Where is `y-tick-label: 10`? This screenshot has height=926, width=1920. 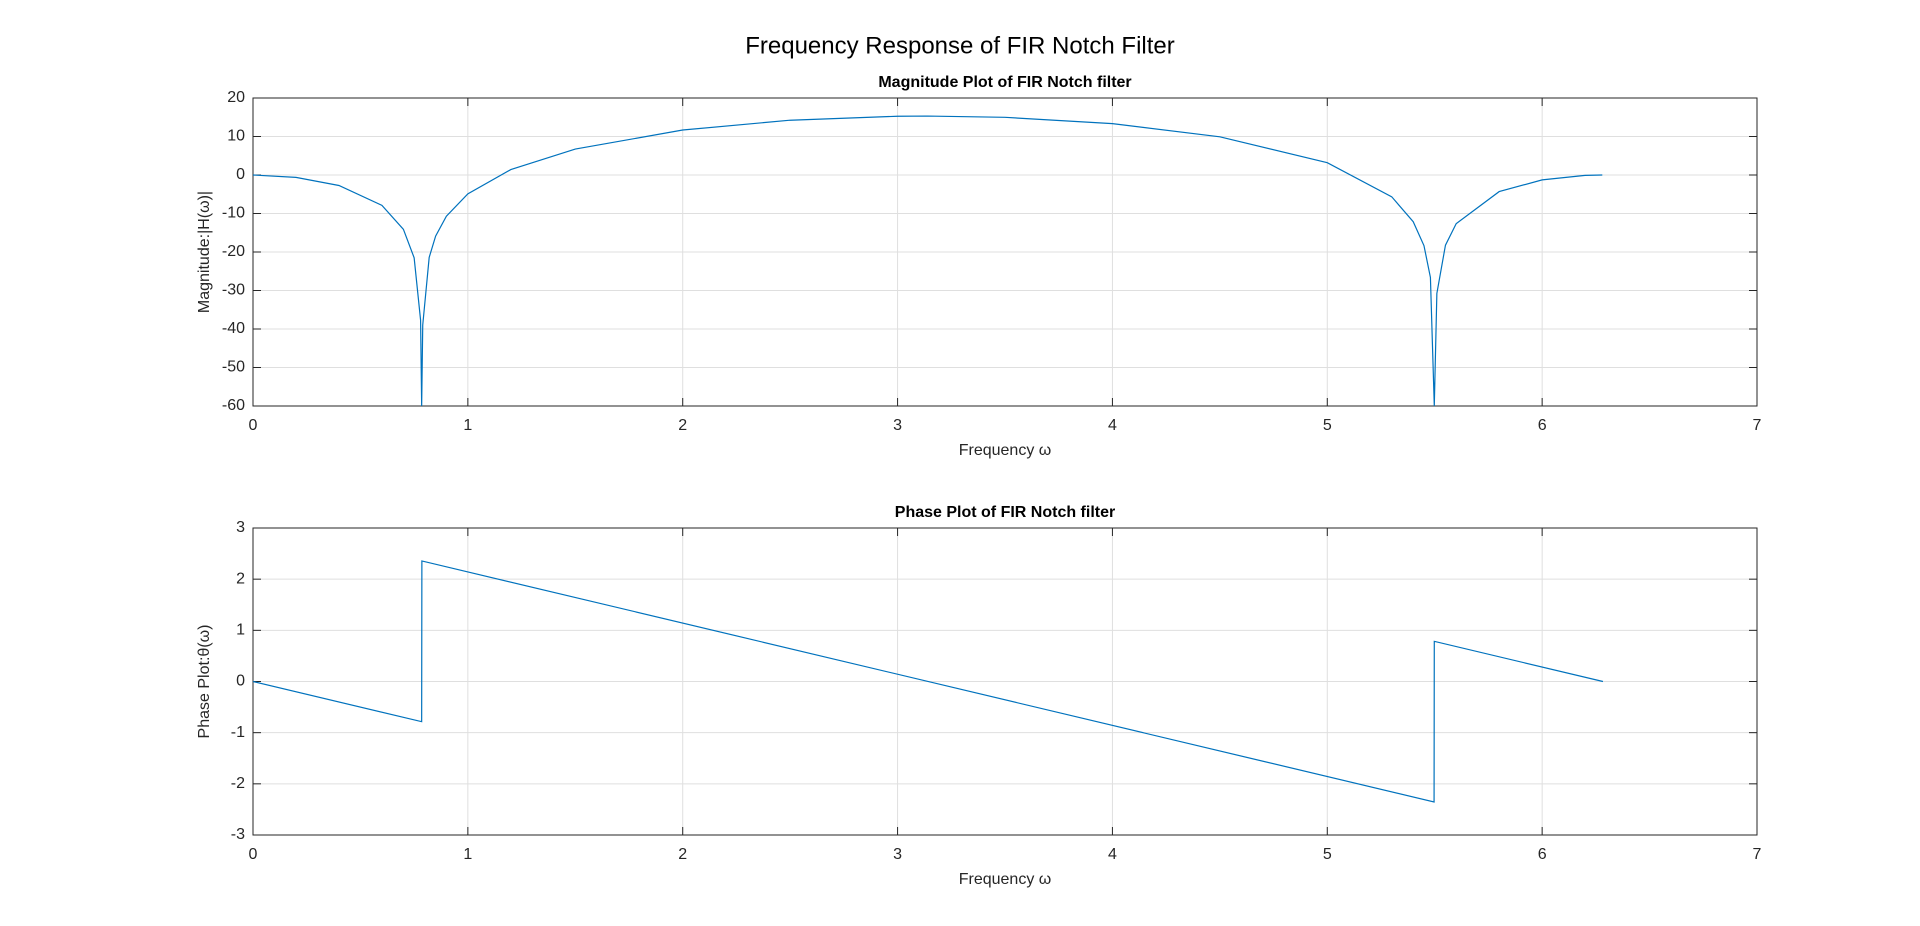 y-tick-label: 10 is located at coordinates (236, 136).